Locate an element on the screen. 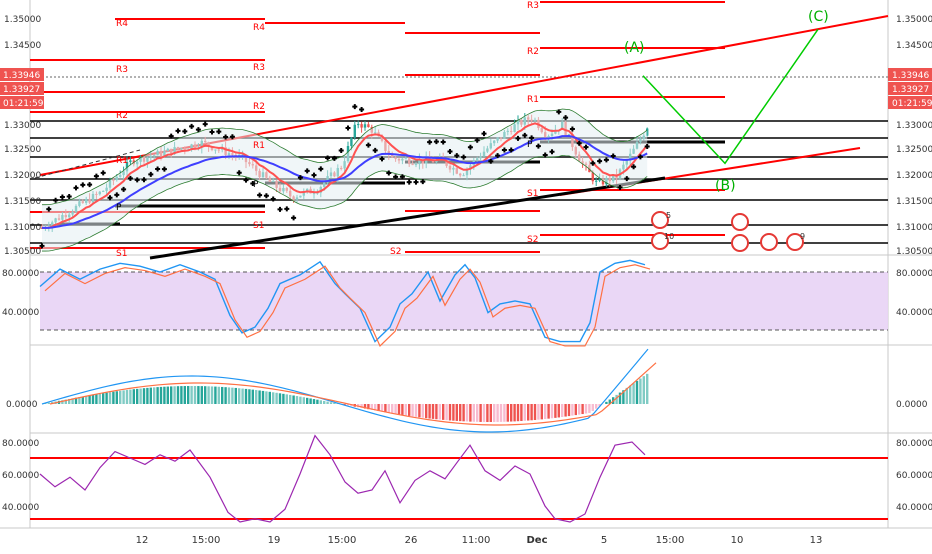 This screenshot has height=554, width=932. countdown-text: 01:21:59 is located at coordinates (912, 104).